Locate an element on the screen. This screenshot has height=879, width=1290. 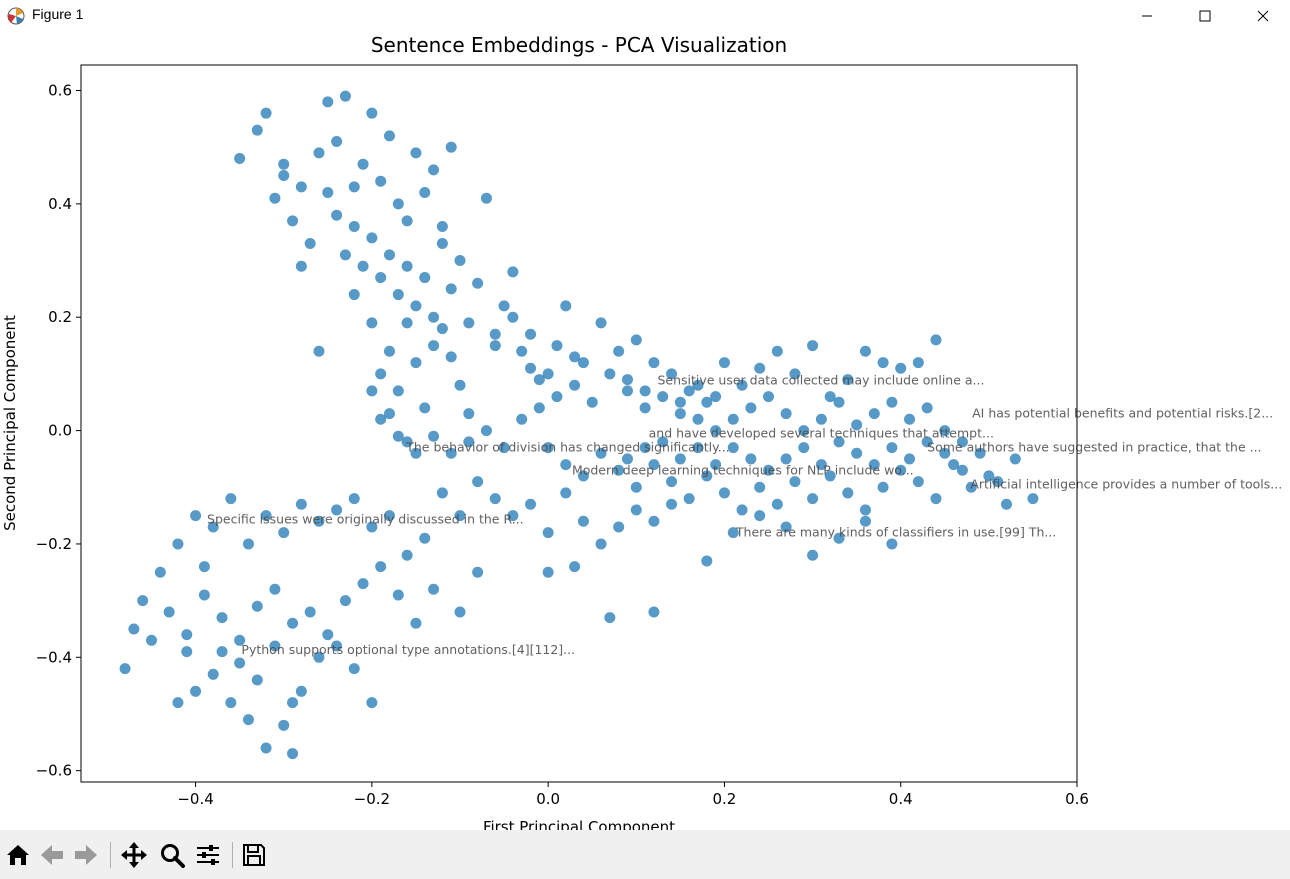
y-tick-label: 0.2 is located at coordinates (60, 317).